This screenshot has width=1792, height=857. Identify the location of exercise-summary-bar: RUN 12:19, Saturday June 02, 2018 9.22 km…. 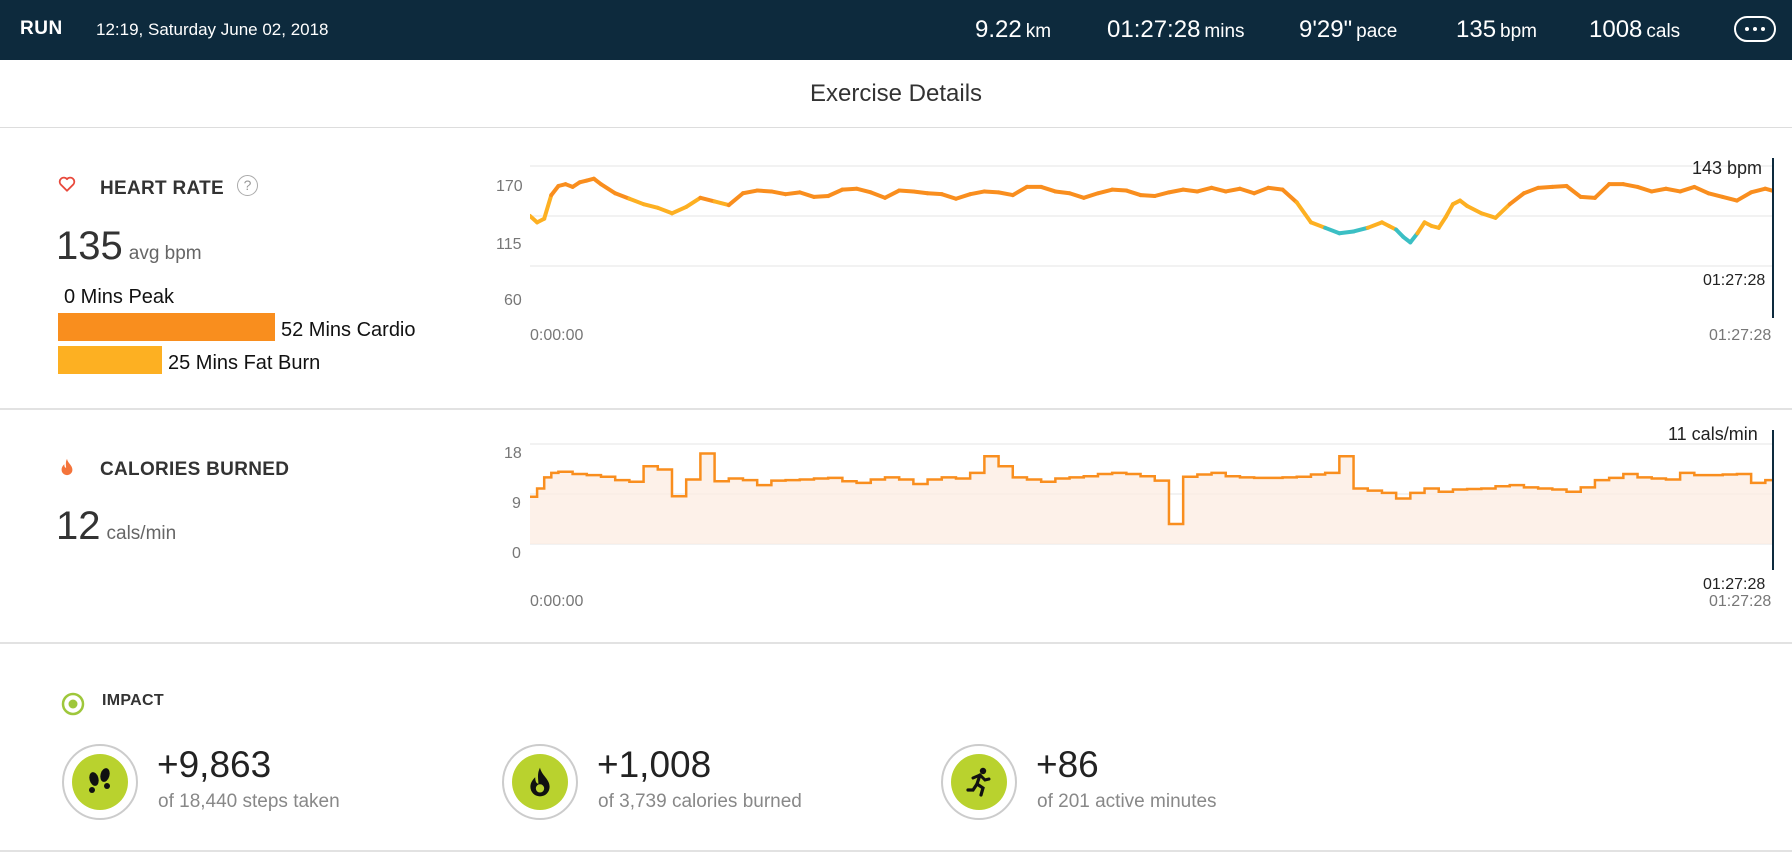
(896, 30).